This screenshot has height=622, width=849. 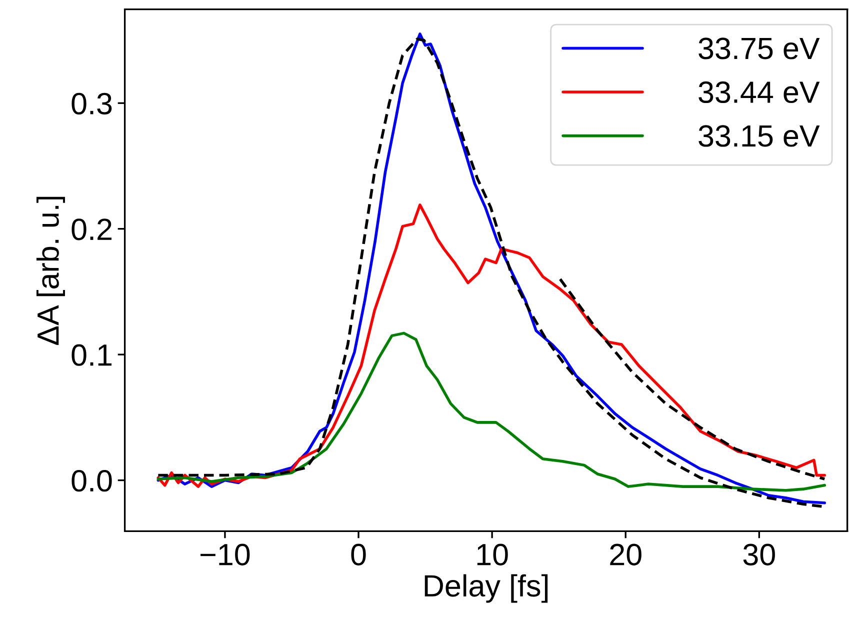 What do you see at coordinates (759, 49) in the screenshot?
I see `legend-label: 33.75 eV` at bounding box center [759, 49].